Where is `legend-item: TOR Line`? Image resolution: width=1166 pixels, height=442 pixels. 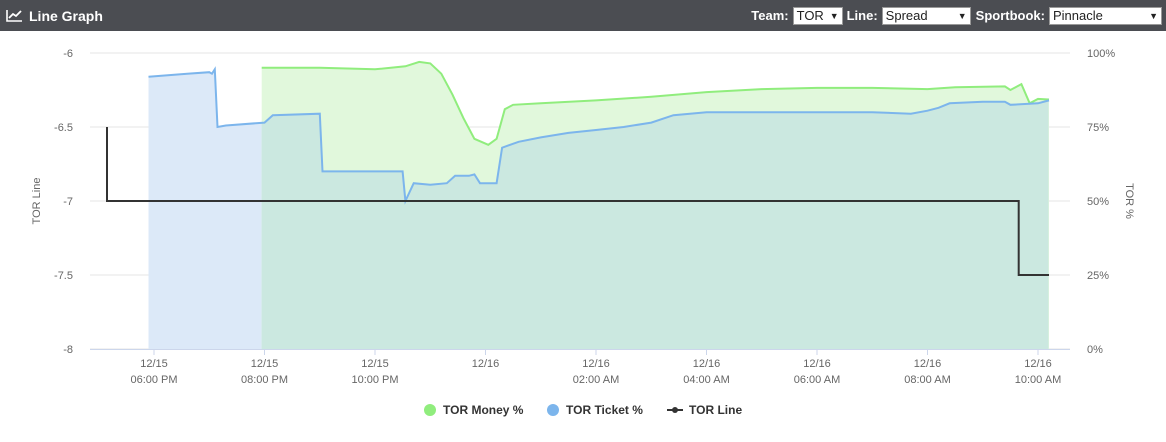
legend-item: TOR Line is located at coordinates (704, 410).